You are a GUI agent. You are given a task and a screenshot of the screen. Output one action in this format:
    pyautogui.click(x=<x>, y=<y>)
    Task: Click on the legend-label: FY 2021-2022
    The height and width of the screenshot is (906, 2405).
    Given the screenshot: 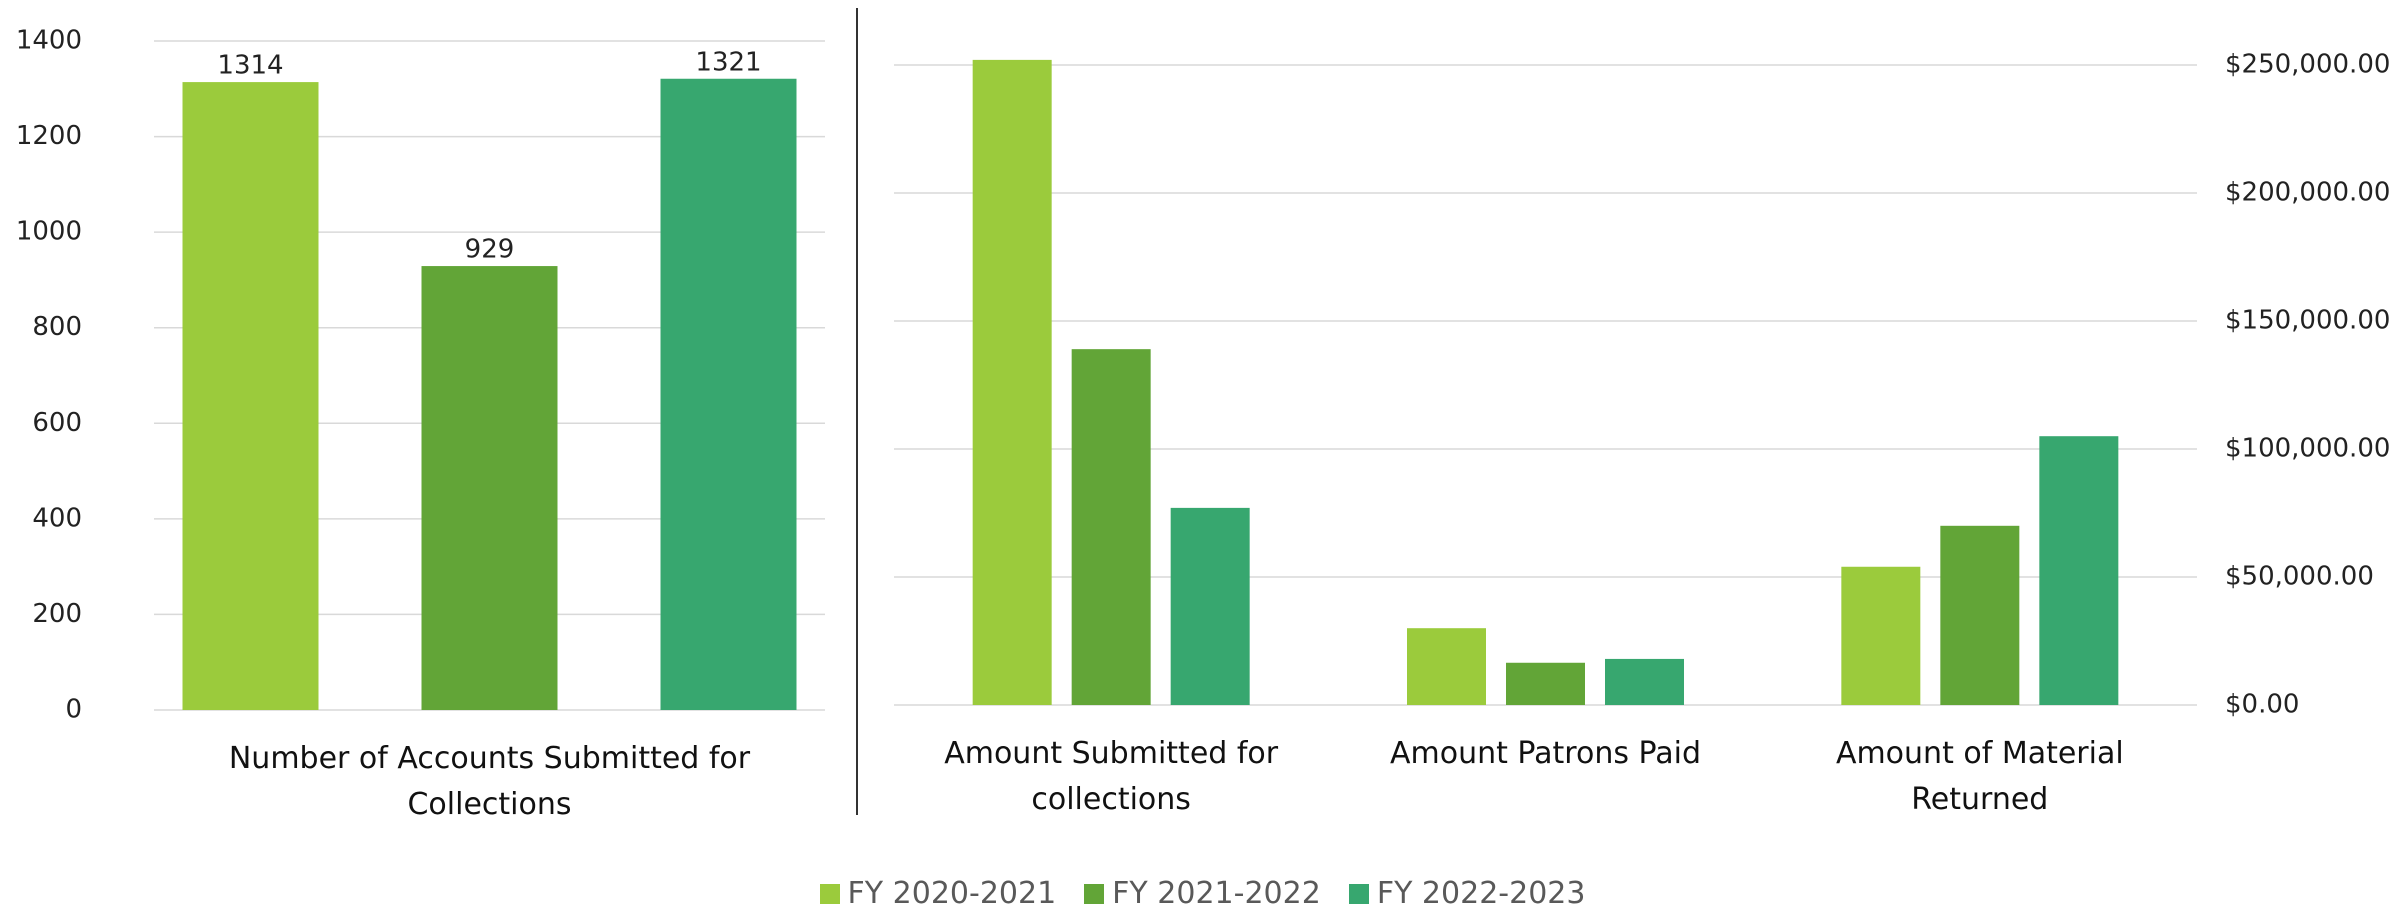 What is the action you would take?
    pyautogui.click(x=1216, y=891)
    